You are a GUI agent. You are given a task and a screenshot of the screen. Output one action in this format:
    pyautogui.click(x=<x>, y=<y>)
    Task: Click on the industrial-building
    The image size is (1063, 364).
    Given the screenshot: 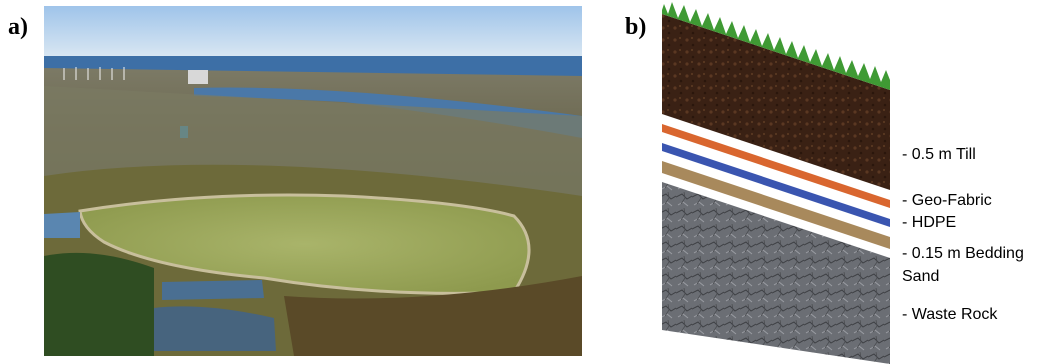 What is the action you would take?
    pyautogui.click(x=198, y=77)
    